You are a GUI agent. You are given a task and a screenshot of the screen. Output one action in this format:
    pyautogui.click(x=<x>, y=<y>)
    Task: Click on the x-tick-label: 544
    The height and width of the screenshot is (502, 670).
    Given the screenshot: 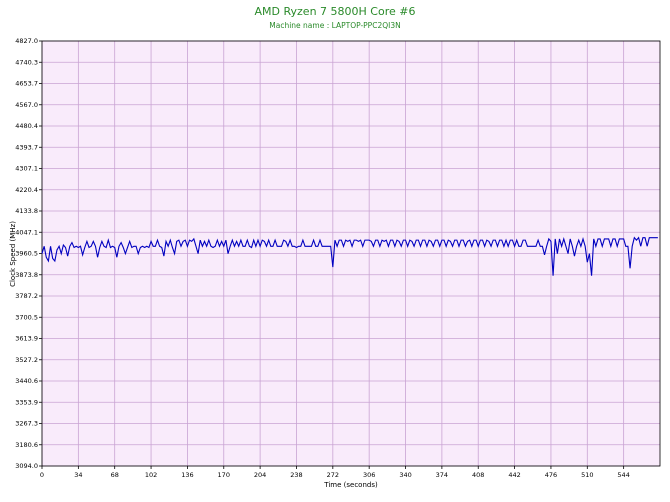 What is the action you would take?
    pyautogui.click(x=623, y=475)
    